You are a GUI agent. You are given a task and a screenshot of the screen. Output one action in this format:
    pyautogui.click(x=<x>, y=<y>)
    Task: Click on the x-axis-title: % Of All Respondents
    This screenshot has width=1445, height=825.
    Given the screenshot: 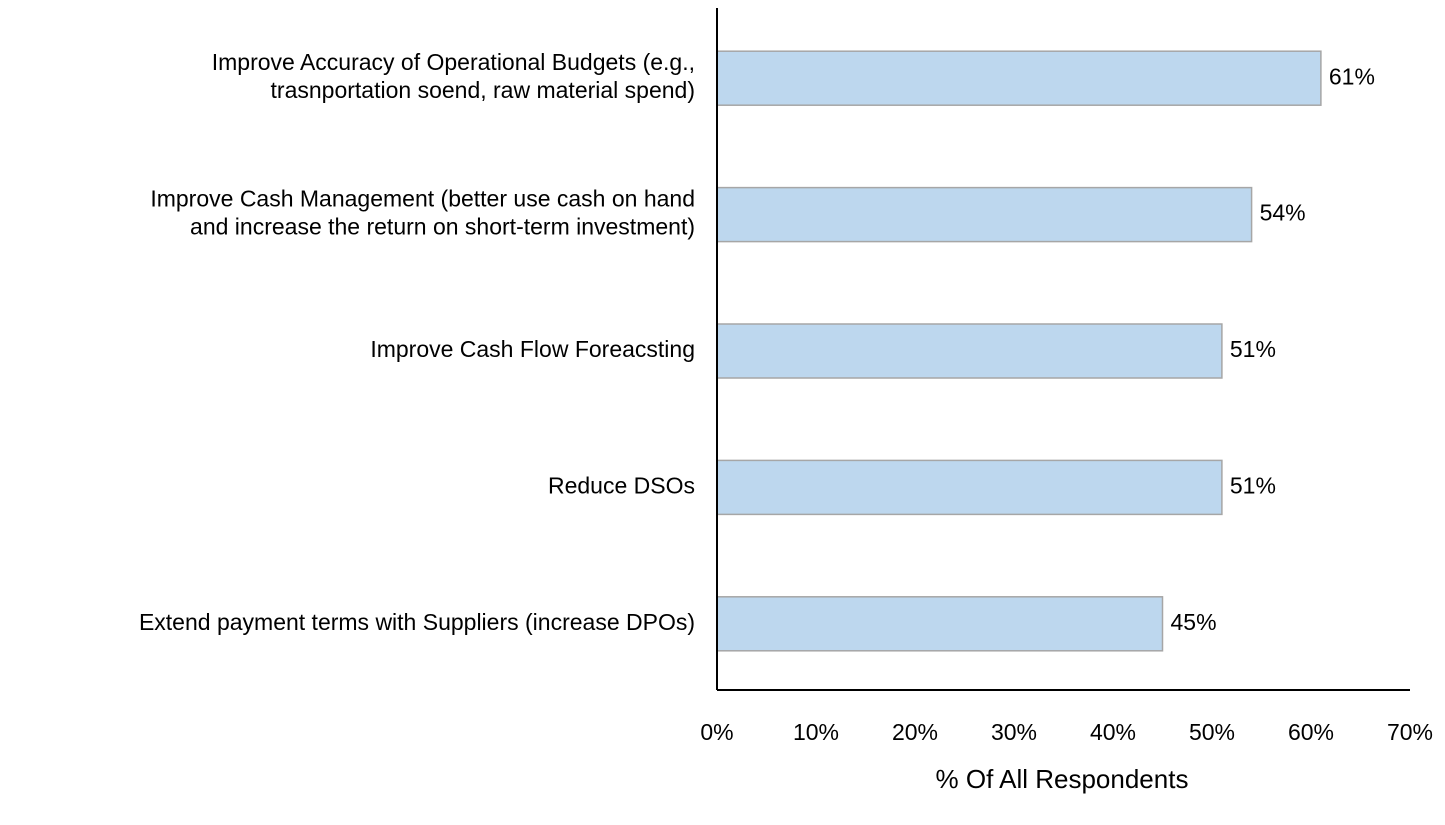 What is the action you would take?
    pyautogui.click(x=1062, y=779)
    